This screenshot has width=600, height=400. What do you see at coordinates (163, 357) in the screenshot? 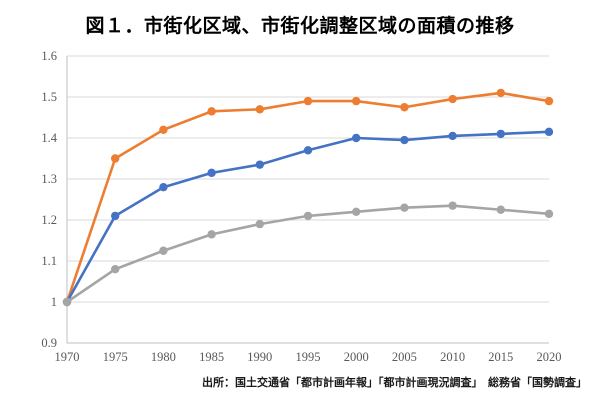
I see `x-tick-label: 1980` at bounding box center [163, 357].